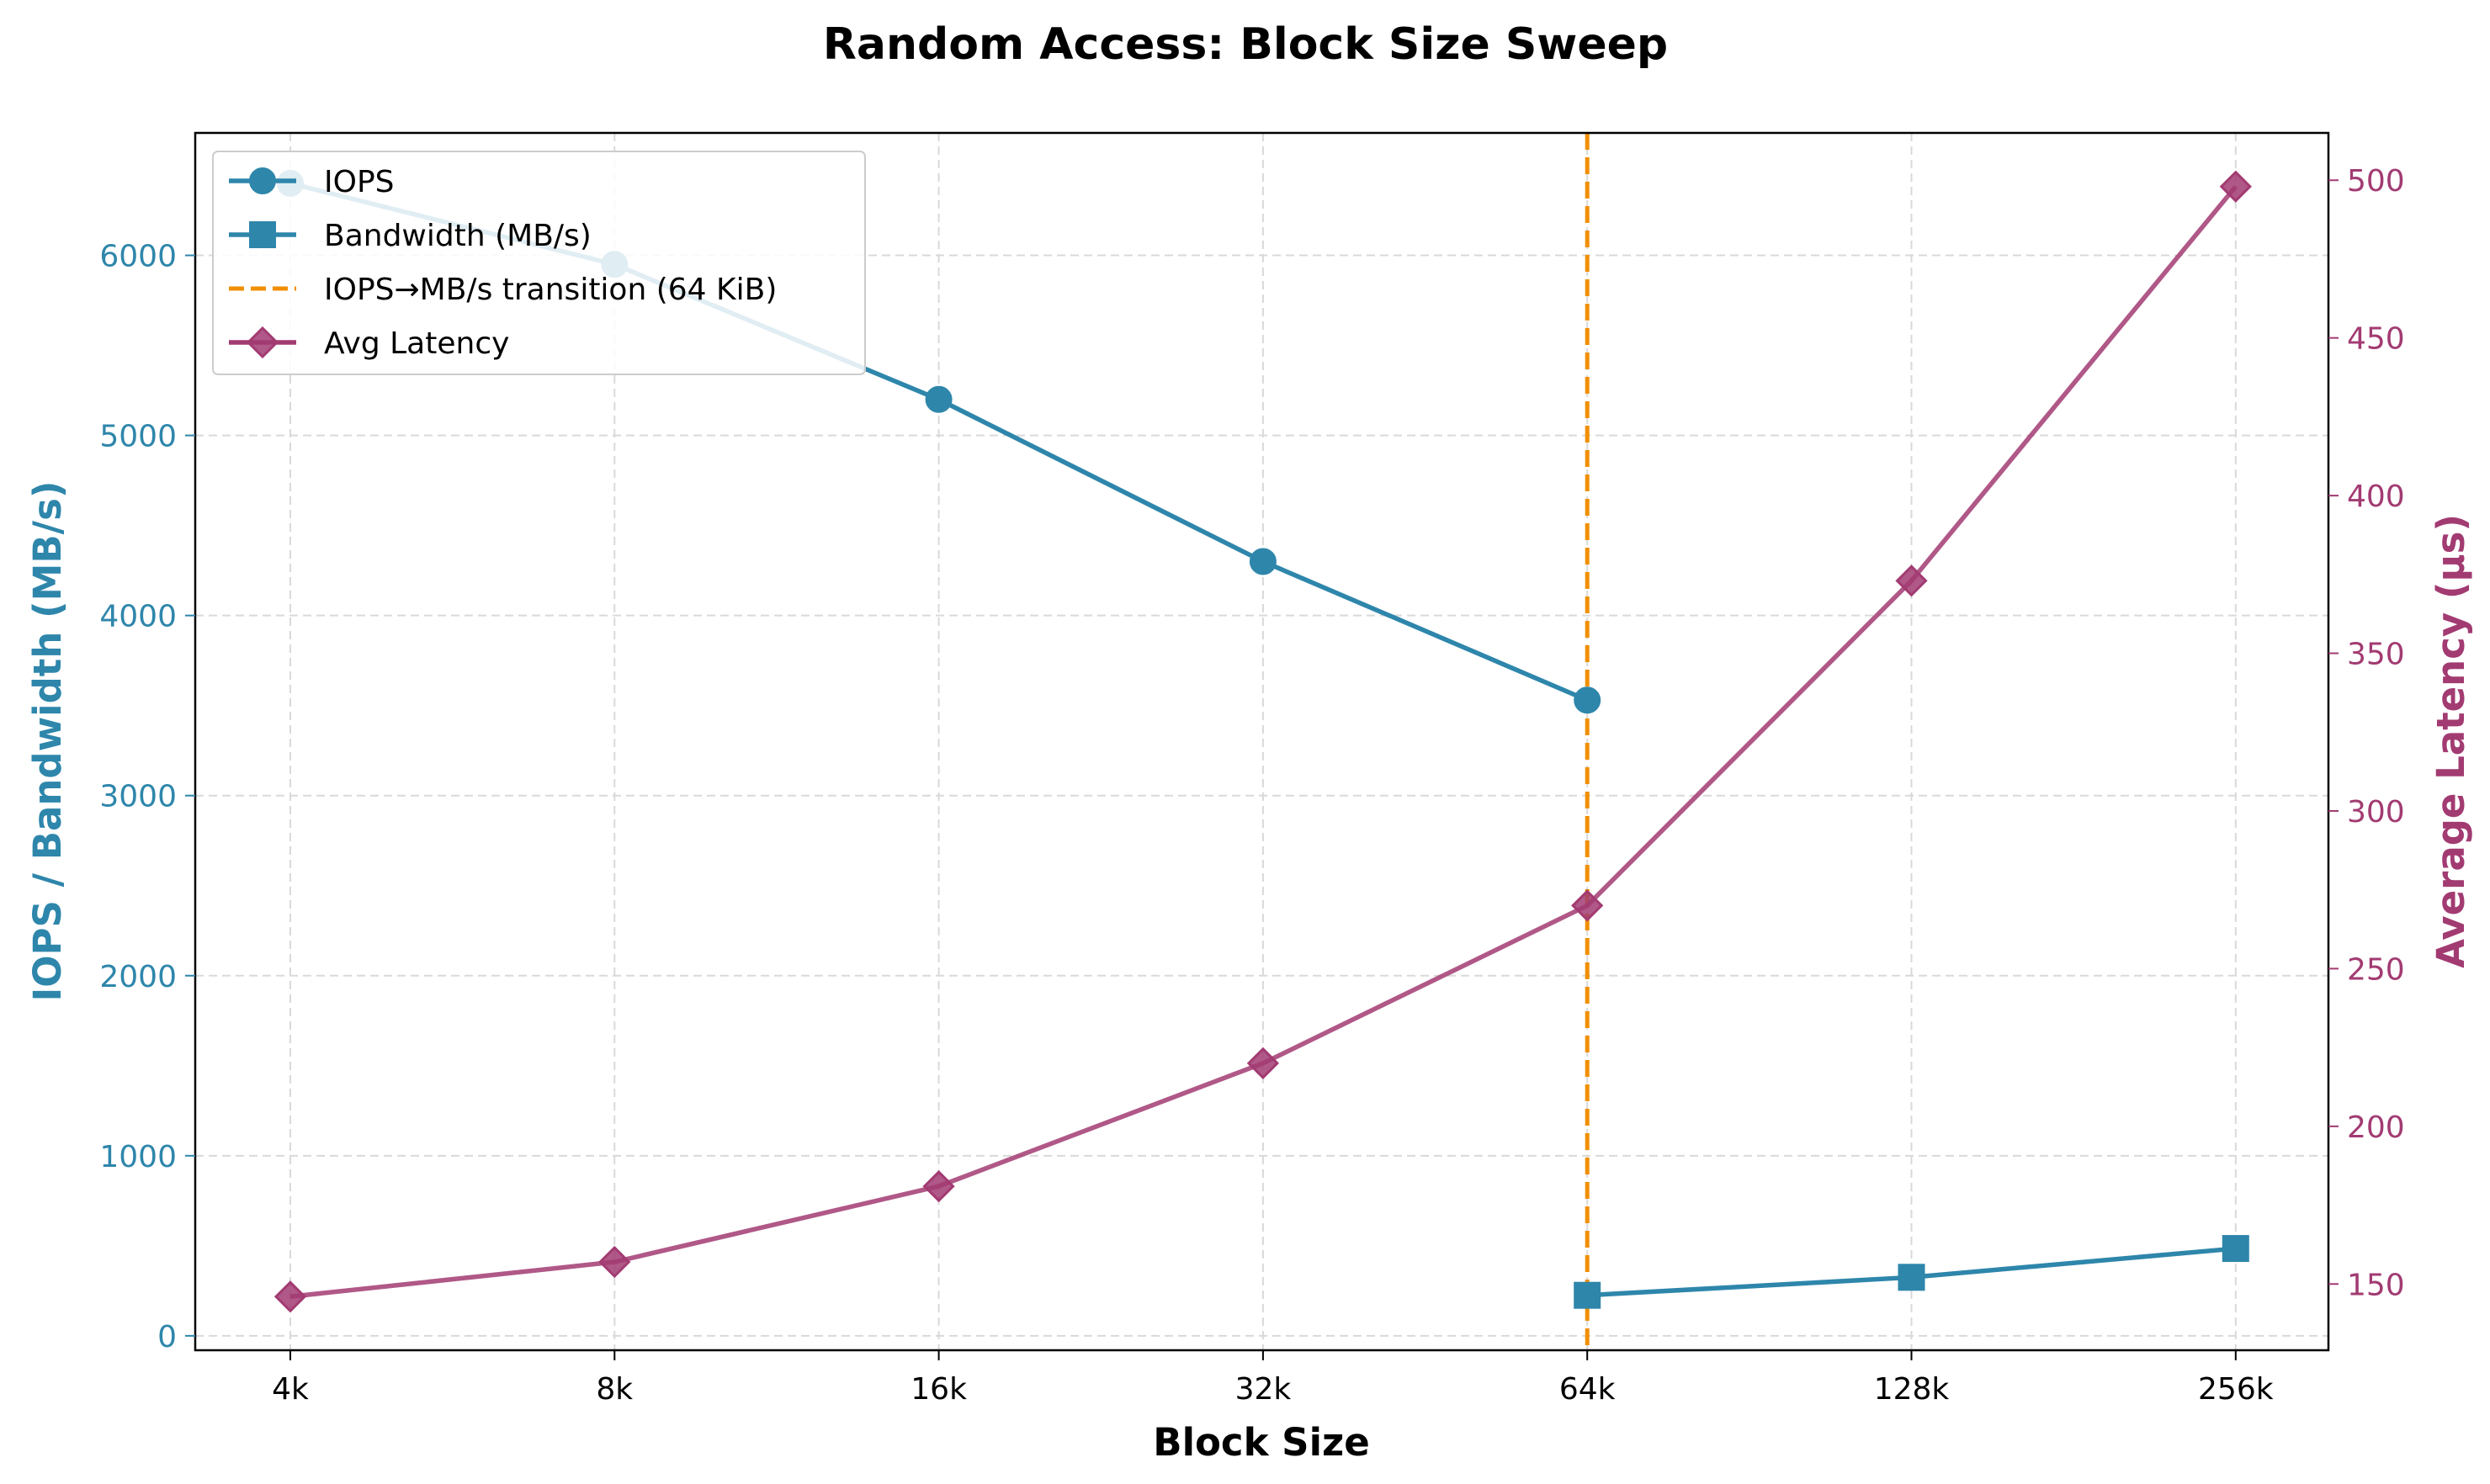  What do you see at coordinates (2376, 1127) in the screenshot?
I see `y-right-tick-label: 200` at bounding box center [2376, 1127].